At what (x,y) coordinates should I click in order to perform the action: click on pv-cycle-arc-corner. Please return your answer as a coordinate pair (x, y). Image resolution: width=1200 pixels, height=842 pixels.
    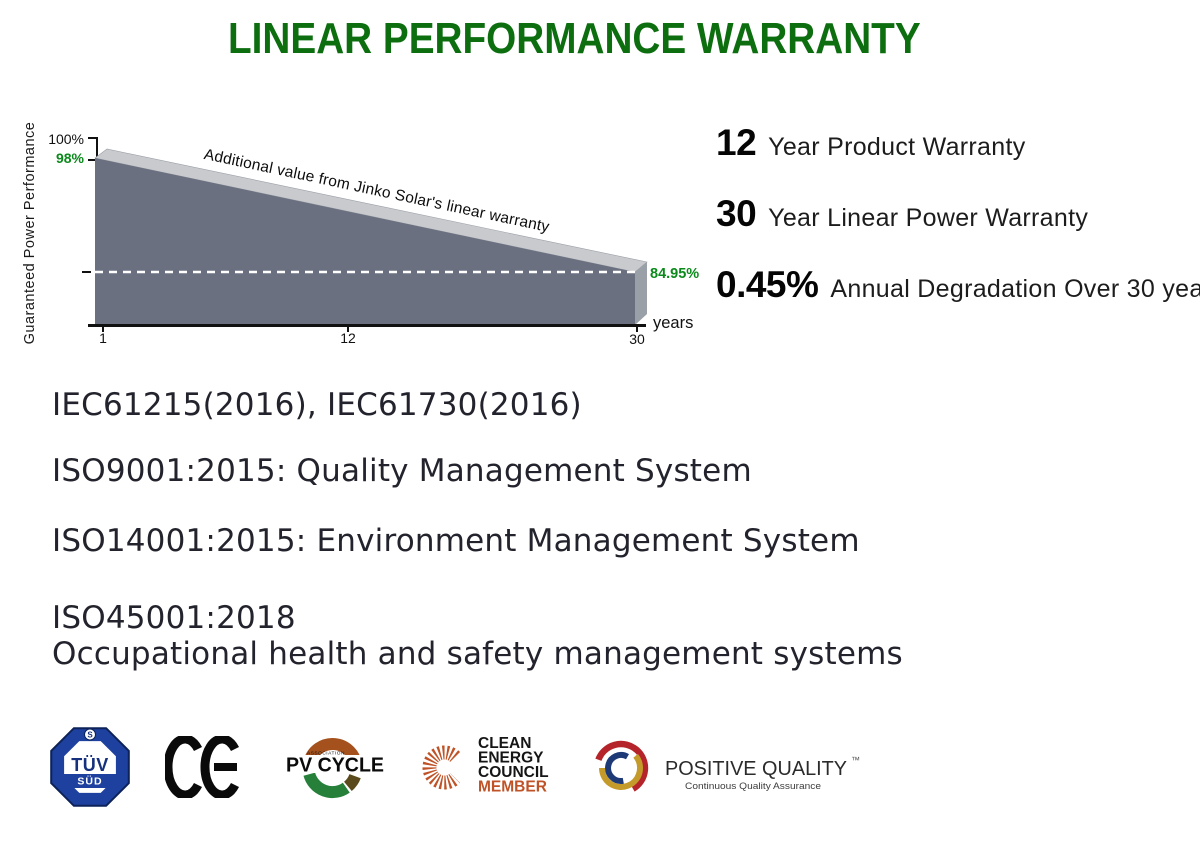
    Looking at the image, I should click on (352, 782).